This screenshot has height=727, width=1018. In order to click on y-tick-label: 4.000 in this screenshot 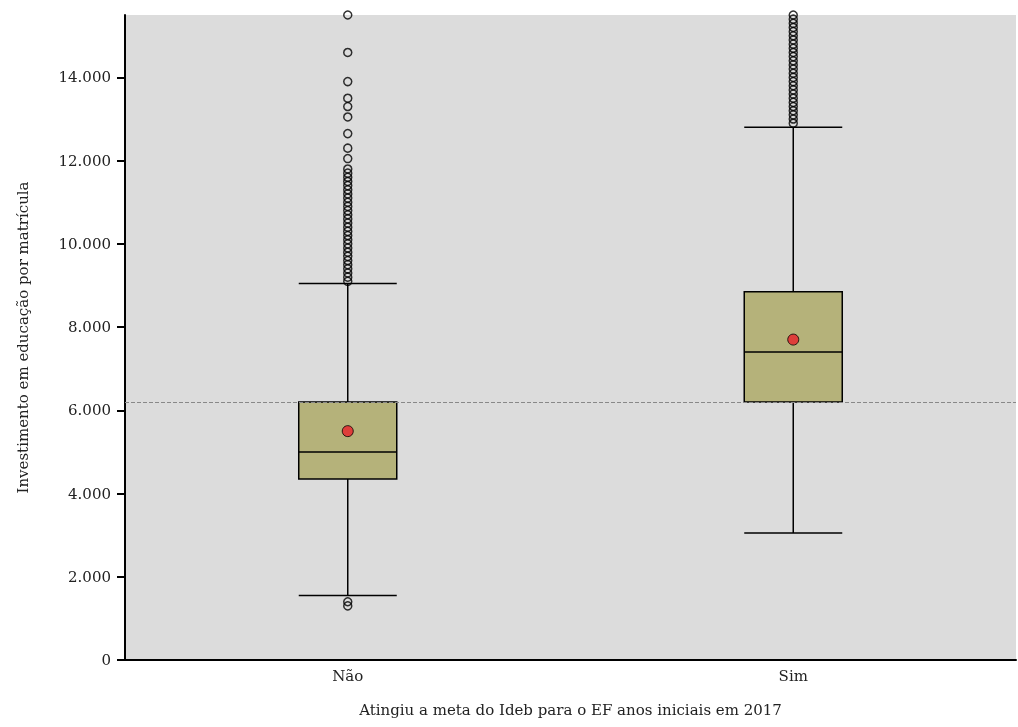, I will do `click(89, 493)`.